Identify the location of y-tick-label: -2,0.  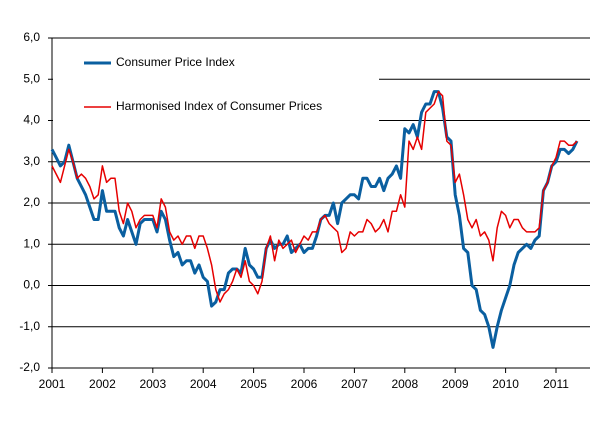
(29, 367).